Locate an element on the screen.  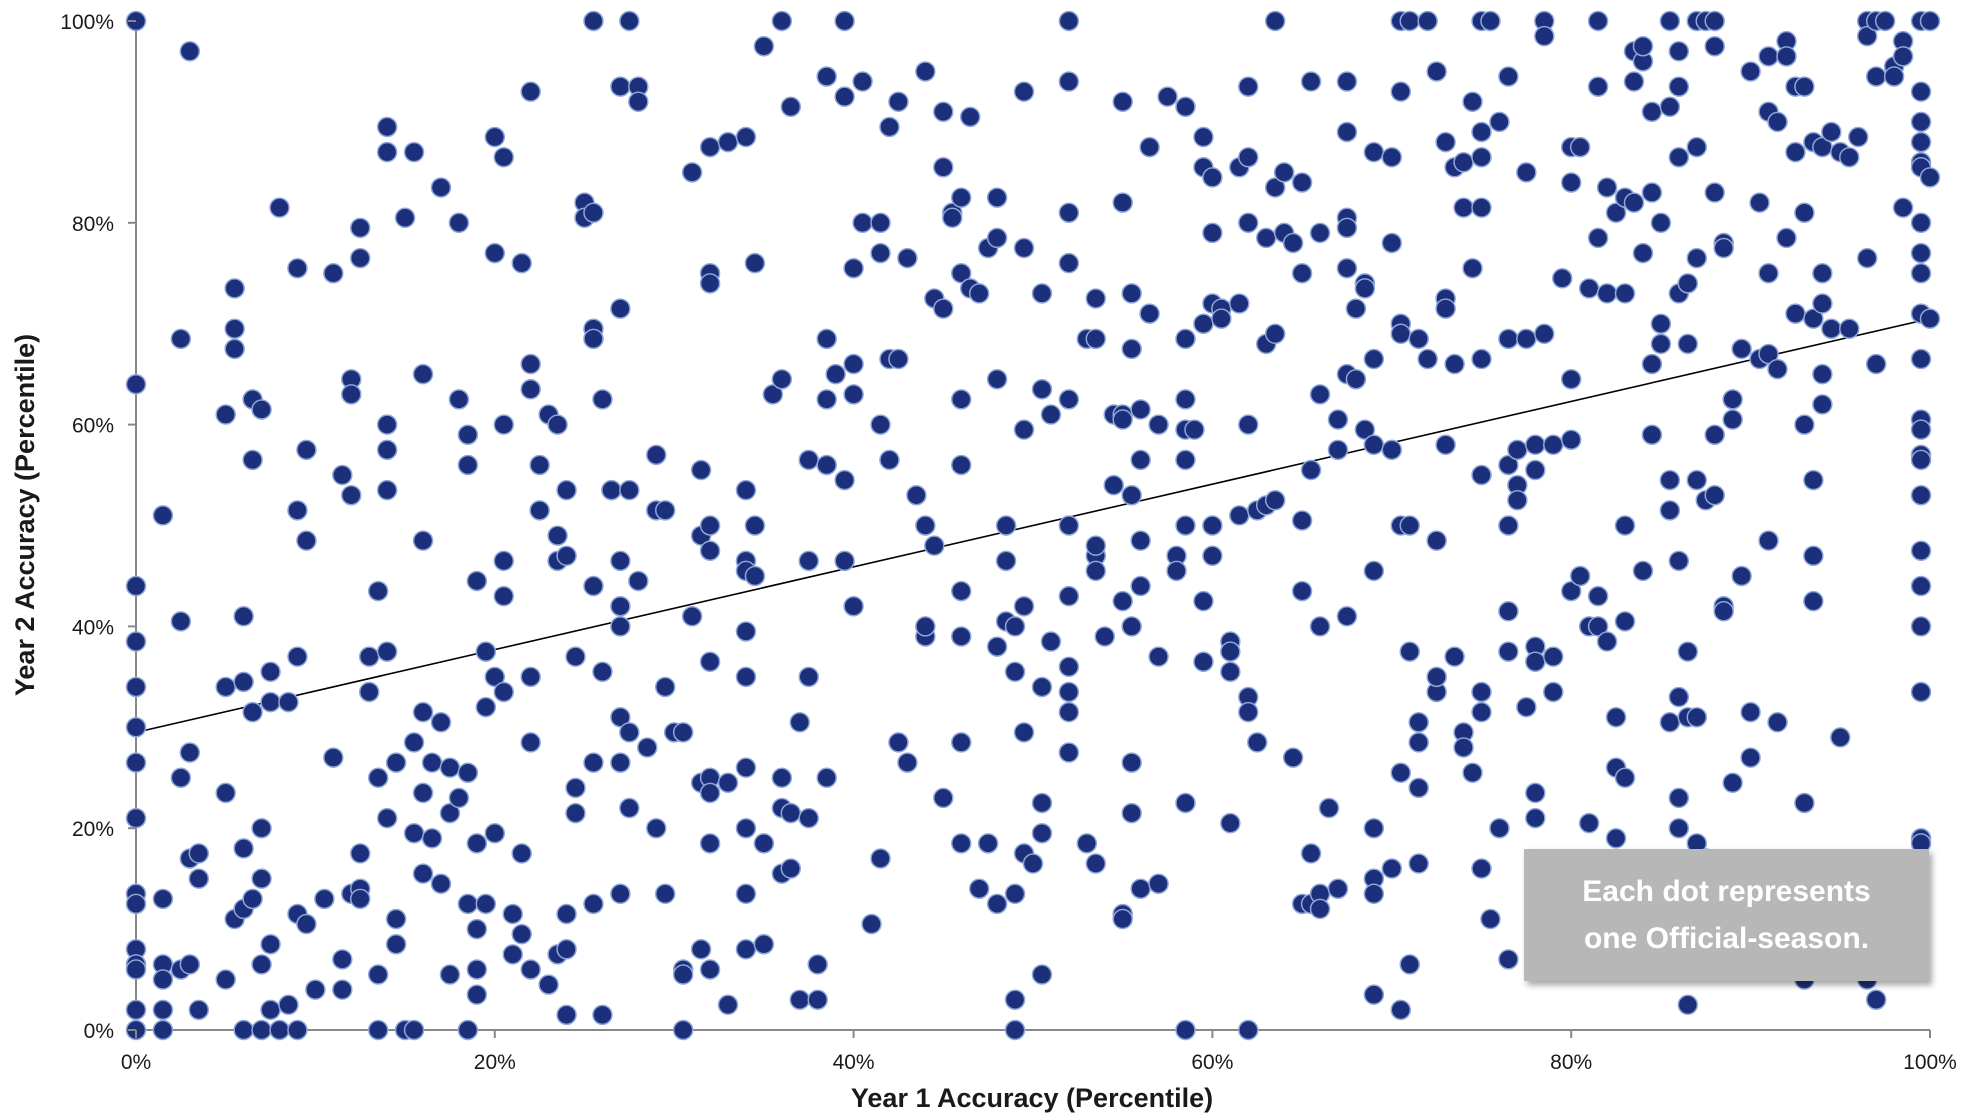
x-tick-label: 60% is located at coordinates (1212, 1062).